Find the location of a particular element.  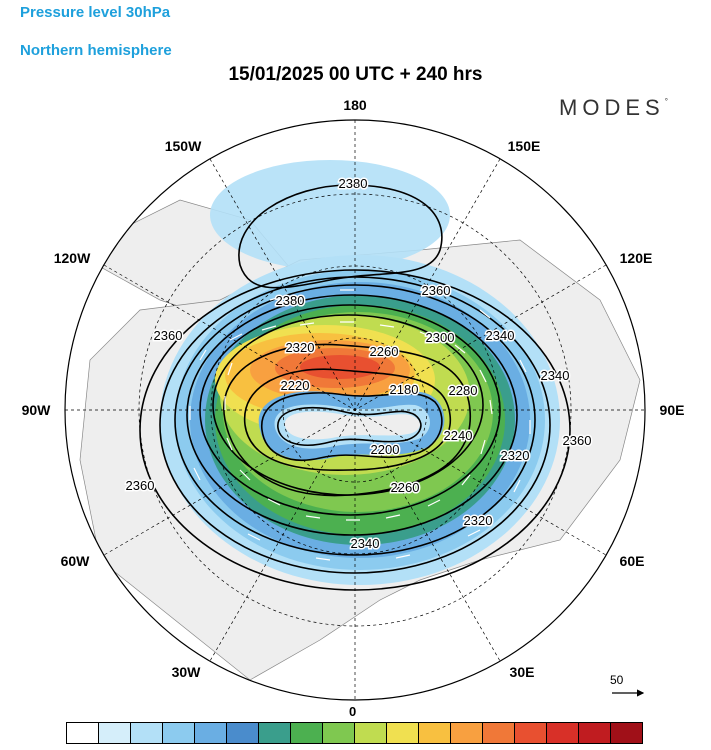

lon-label-90w: 90W is located at coordinates (36, 410).